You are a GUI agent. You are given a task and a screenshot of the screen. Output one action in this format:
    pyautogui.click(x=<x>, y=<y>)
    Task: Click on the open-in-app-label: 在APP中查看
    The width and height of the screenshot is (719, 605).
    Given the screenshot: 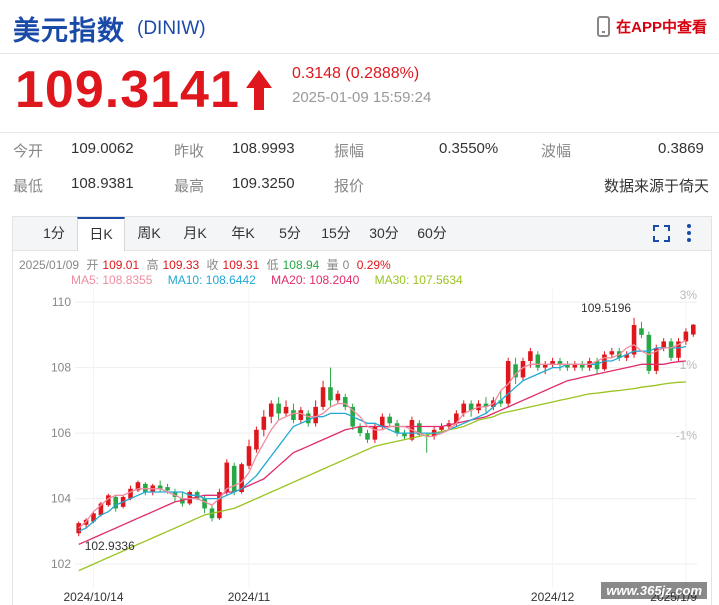 What is the action you would take?
    pyautogui.click(x=661, y=27)
    